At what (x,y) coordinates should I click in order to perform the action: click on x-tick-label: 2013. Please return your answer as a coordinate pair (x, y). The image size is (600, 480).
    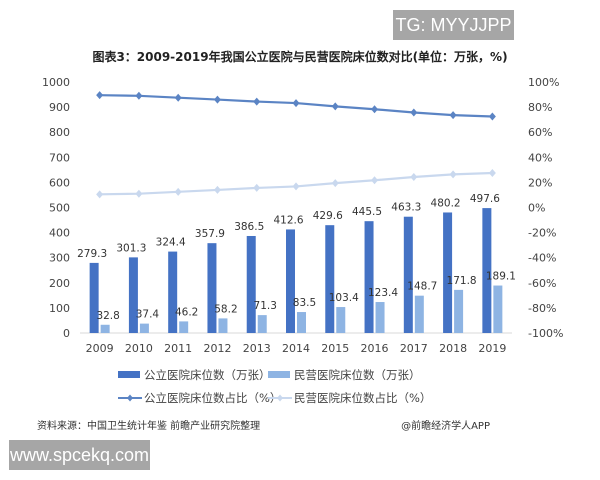
    Looking at the image, I should click on (257, 348).